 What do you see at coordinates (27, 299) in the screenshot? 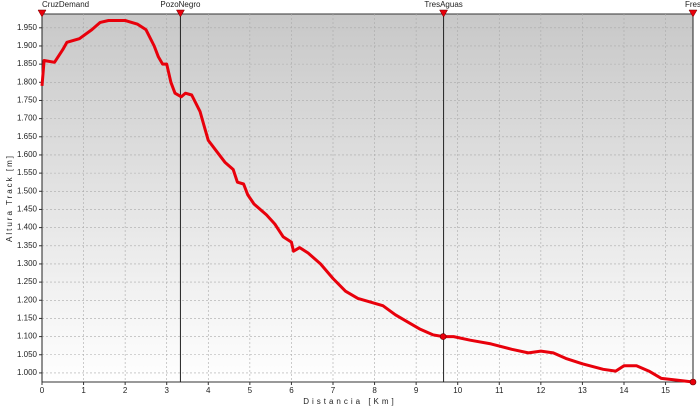
I see `y-tick-label: 1.200` at bounding box center [27, 299].